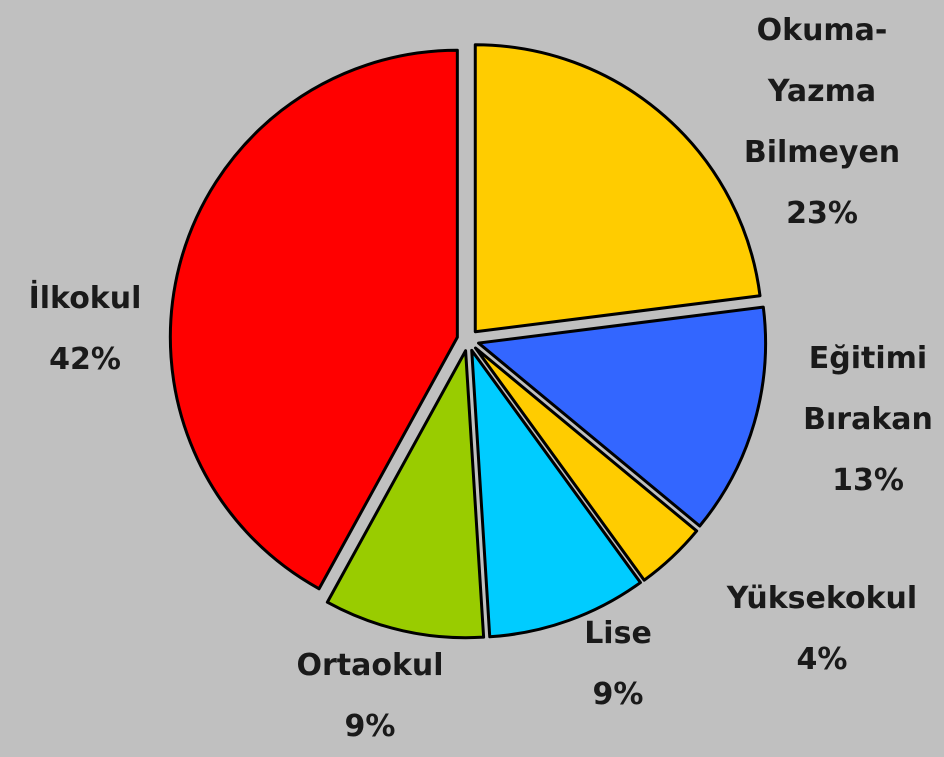  What do you see at coordinates (85, 298) in the screenshot?
I see `category-label: İlkokul` at bounding box center [85, 298].